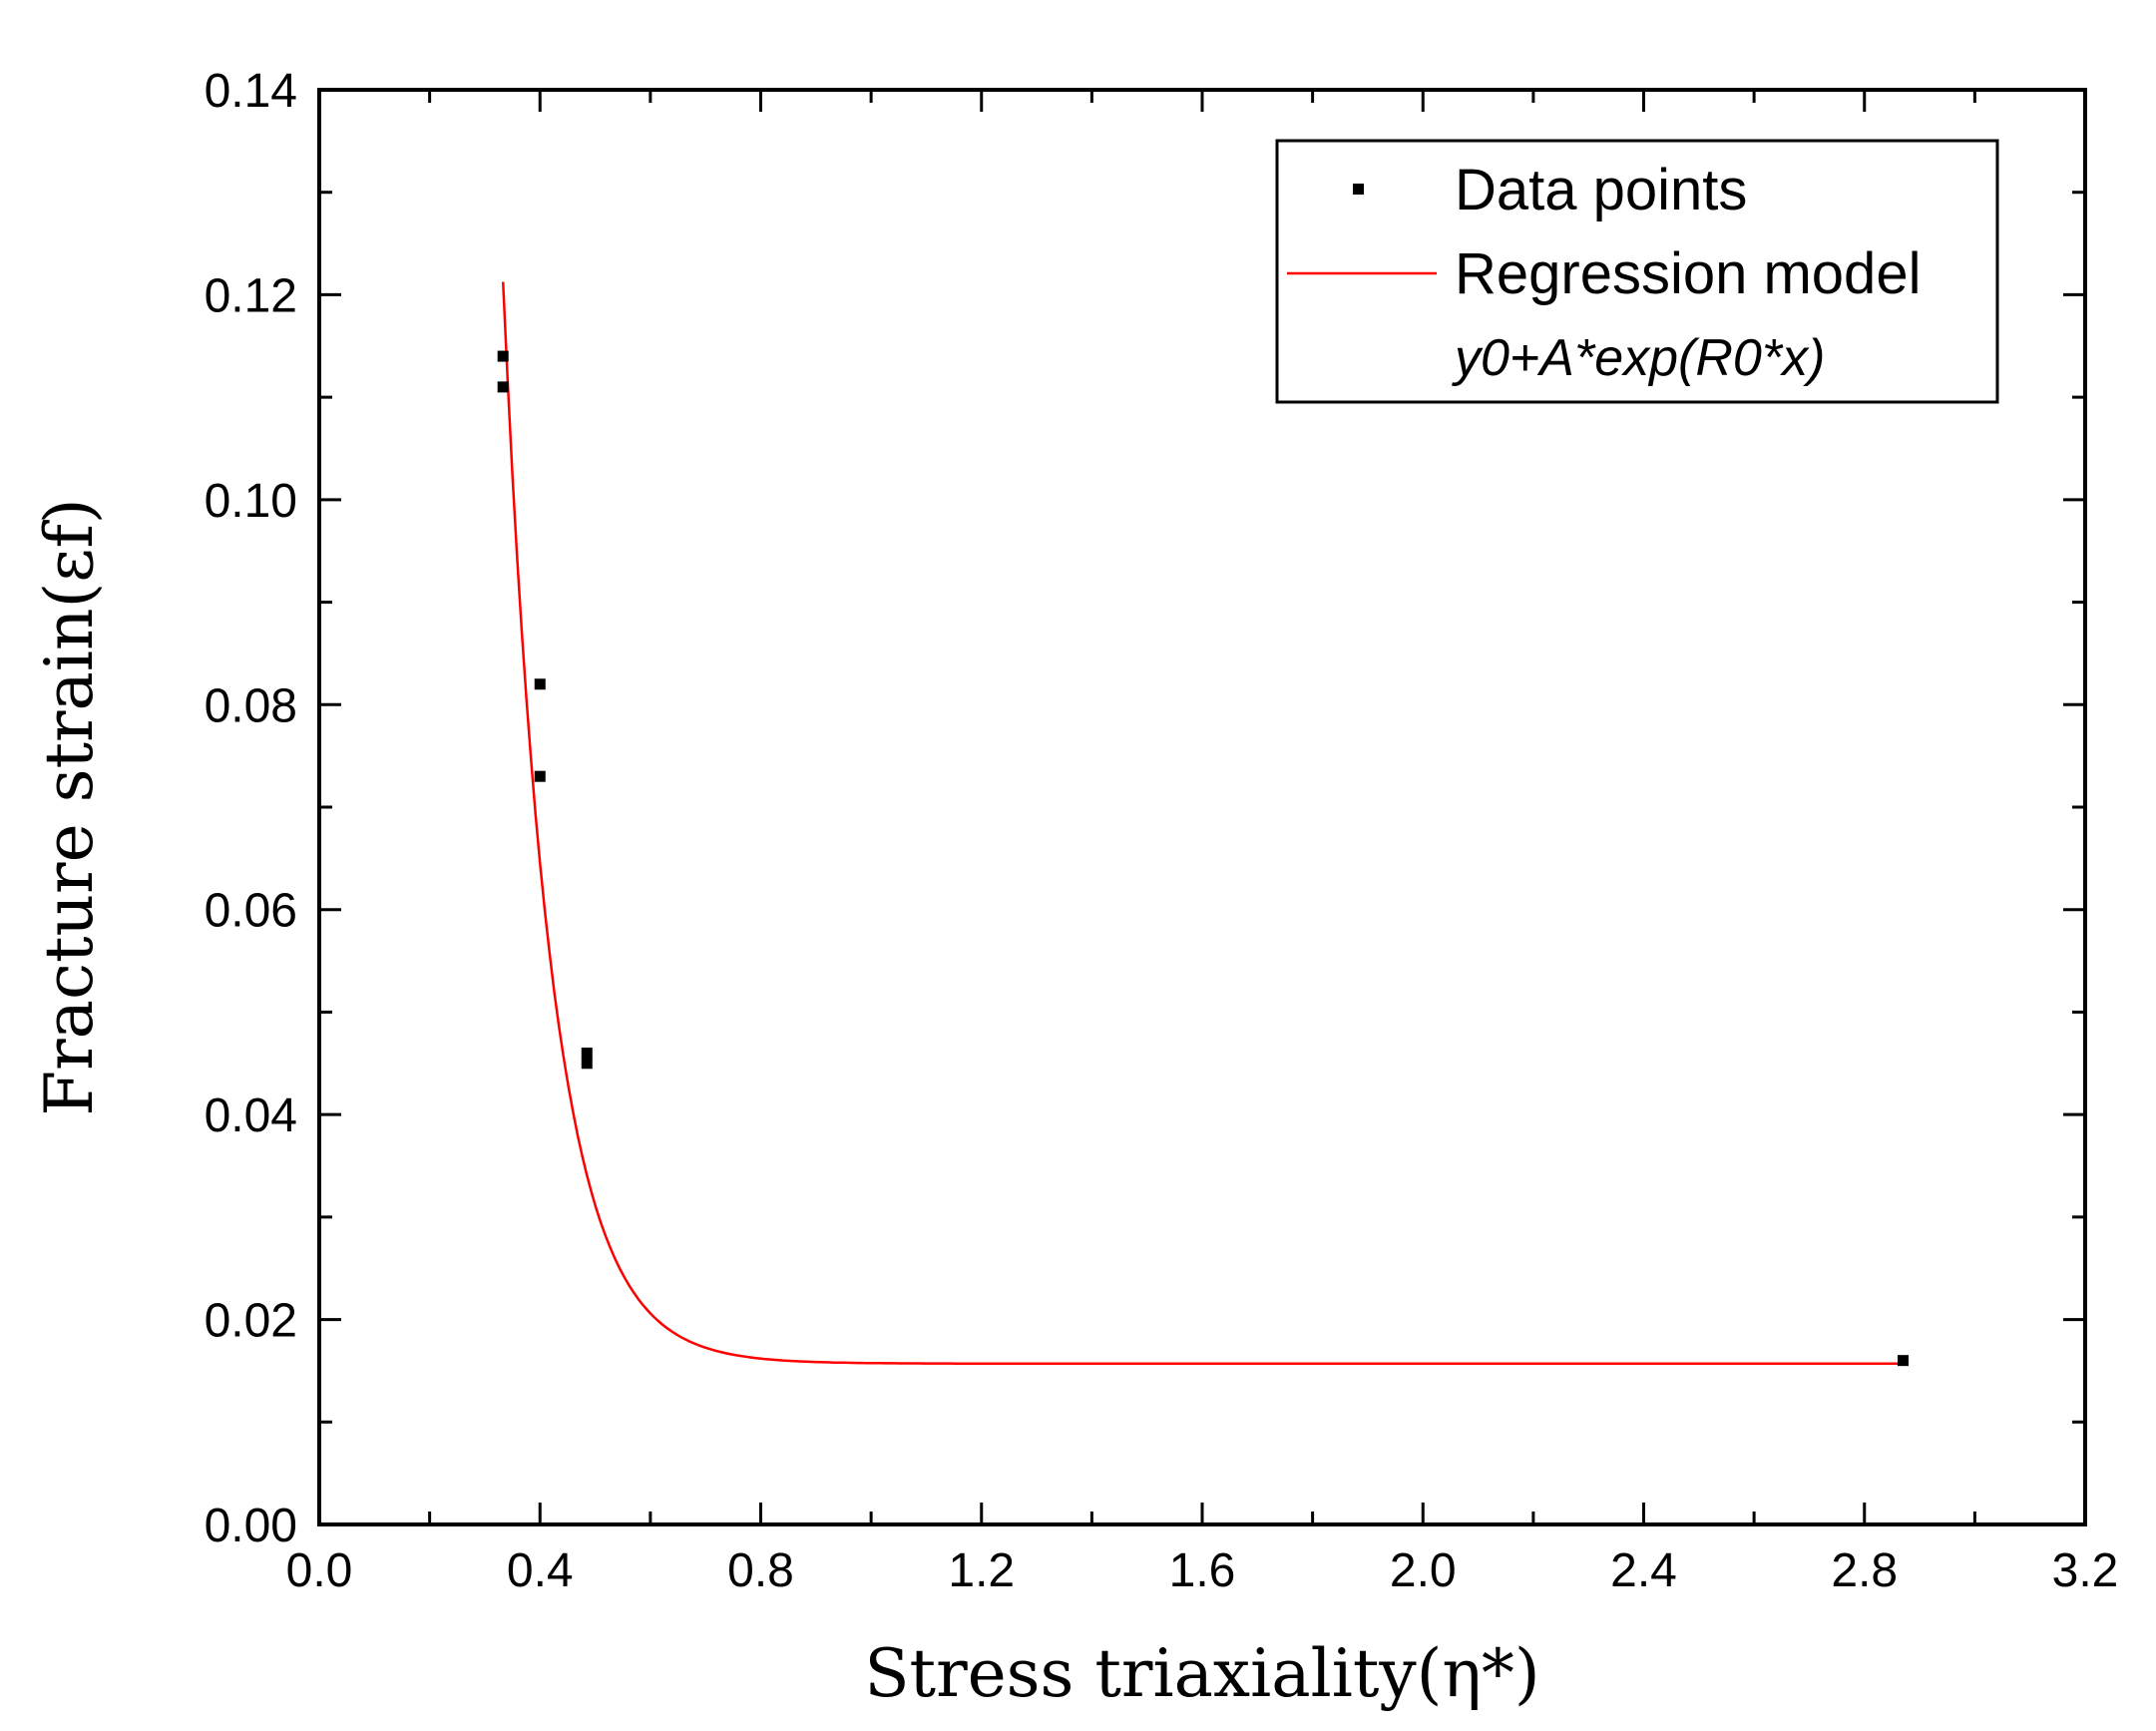  Describe the element at coordinates (251, 1526) in the screenshot. I see `y-tick-label: 0.00` at that location.